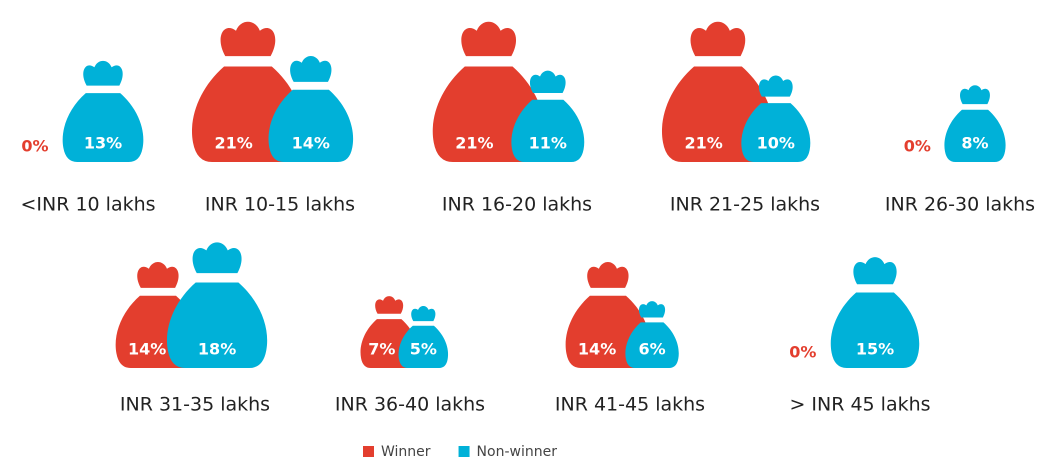  Describe the element at coordinates (859, 405) in the screenshot. I see `category-label: > INR 45 lakhs` at that location.